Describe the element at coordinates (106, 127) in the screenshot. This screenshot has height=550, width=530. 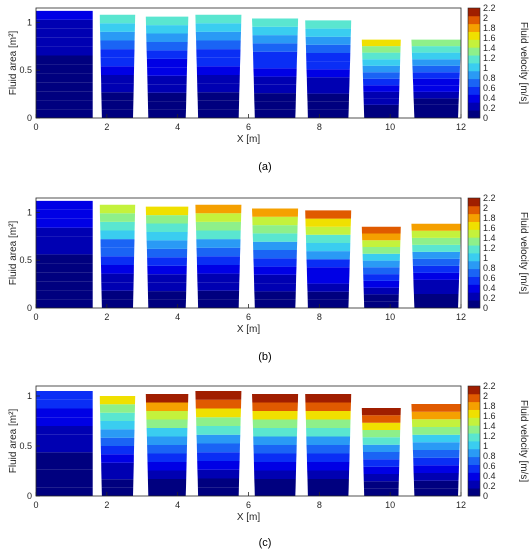
I see `x-tick-label: 2` at that location.